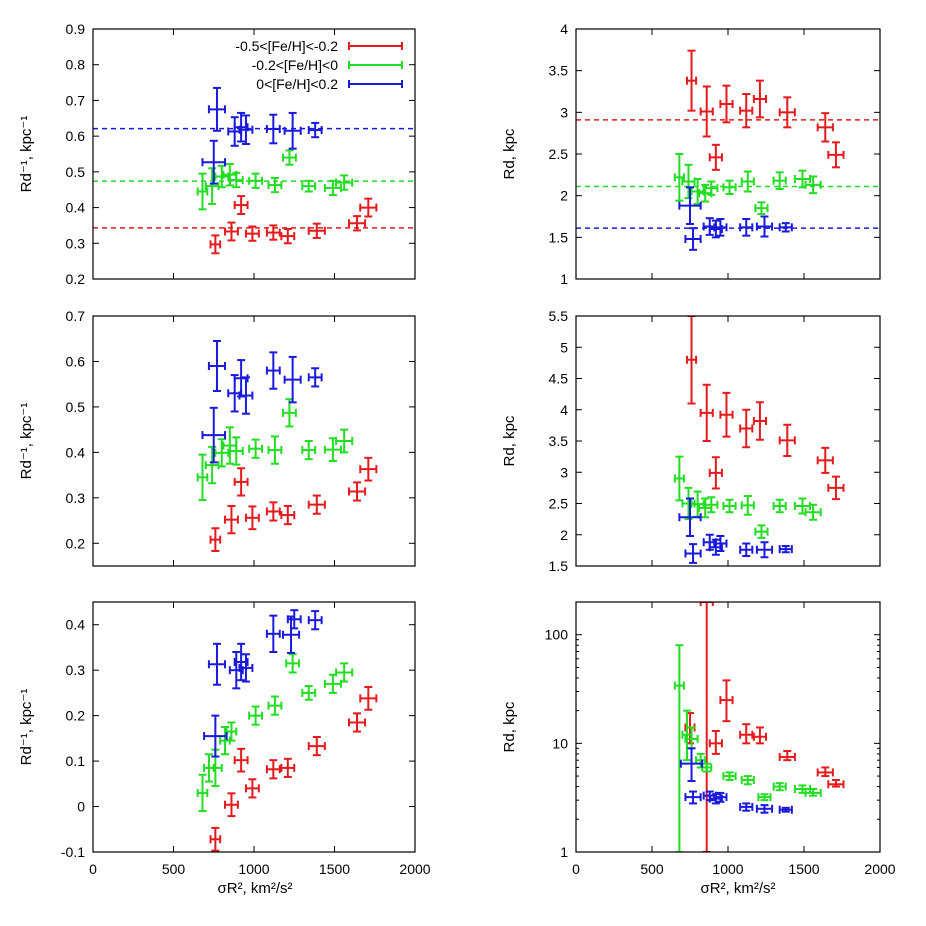 This screenshot has width=926, height=926. What do you see at coordinates (334, 869) in the screenshot?
I see `x-tick-label: 1500` at bounding box center [334, 869].